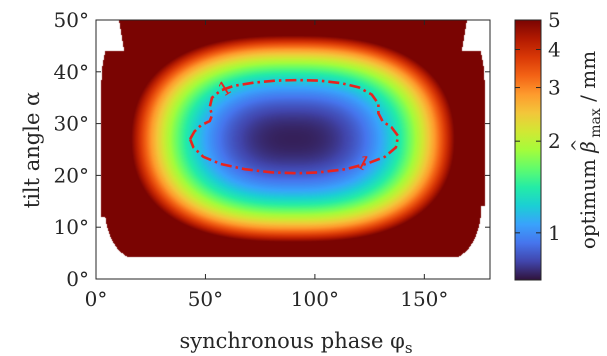 The image size is (607, 356). What do you see at coordinates (424, 299) in the screenshot?
I see `x-tick-label: 150°` at bounding box center [424, 299].